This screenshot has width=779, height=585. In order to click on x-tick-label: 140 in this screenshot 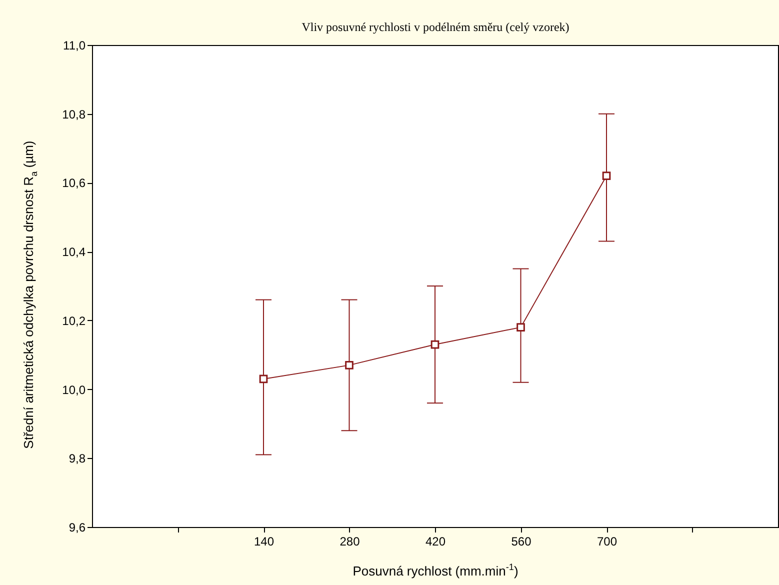, I will do `click(264, 541)`.